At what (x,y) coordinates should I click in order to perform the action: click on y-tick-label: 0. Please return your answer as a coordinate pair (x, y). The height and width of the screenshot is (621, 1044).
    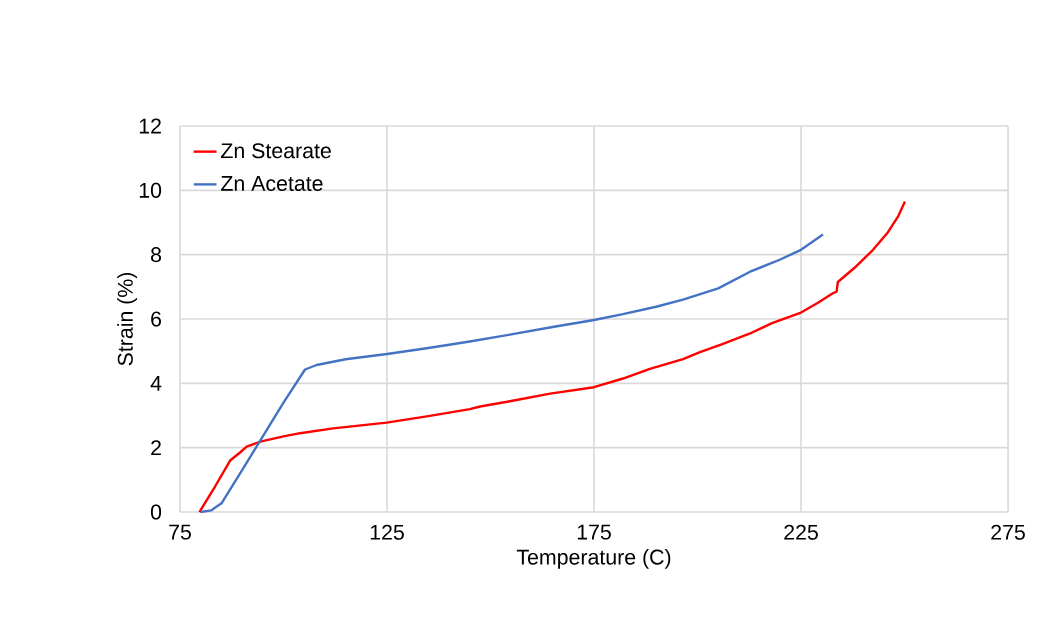
    Looking at the image, I should click on (156, 512).